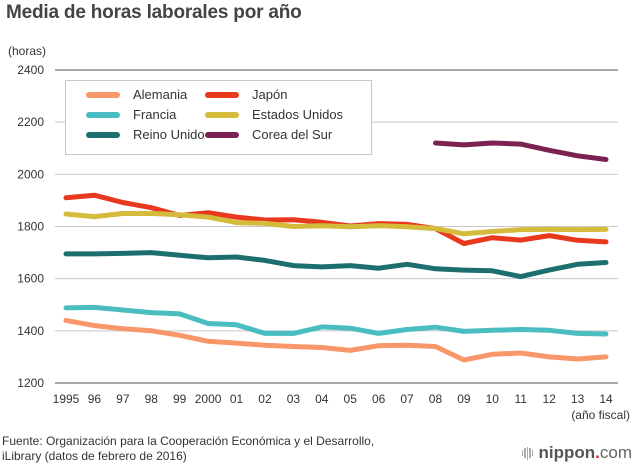 This screenshot has width=640, height=468. What do you see at coordinates (298, 114) in the screenshot?
I see `legend-label: Estados Unidos` at bounding box center [298, 114].